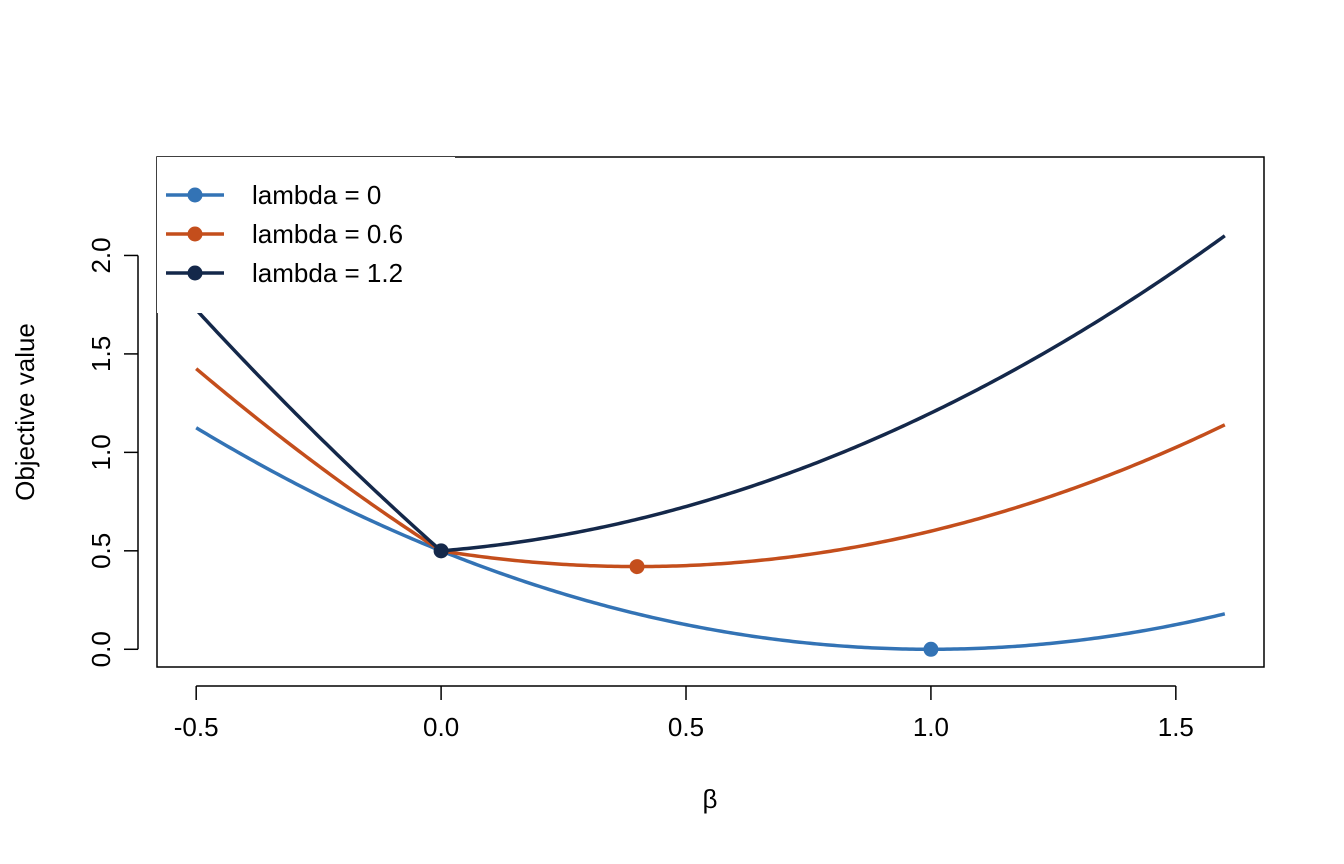  Describe the element at coordinates (101, 452) in the screenshot. I see `y-tick-label: 1.0` at that location.